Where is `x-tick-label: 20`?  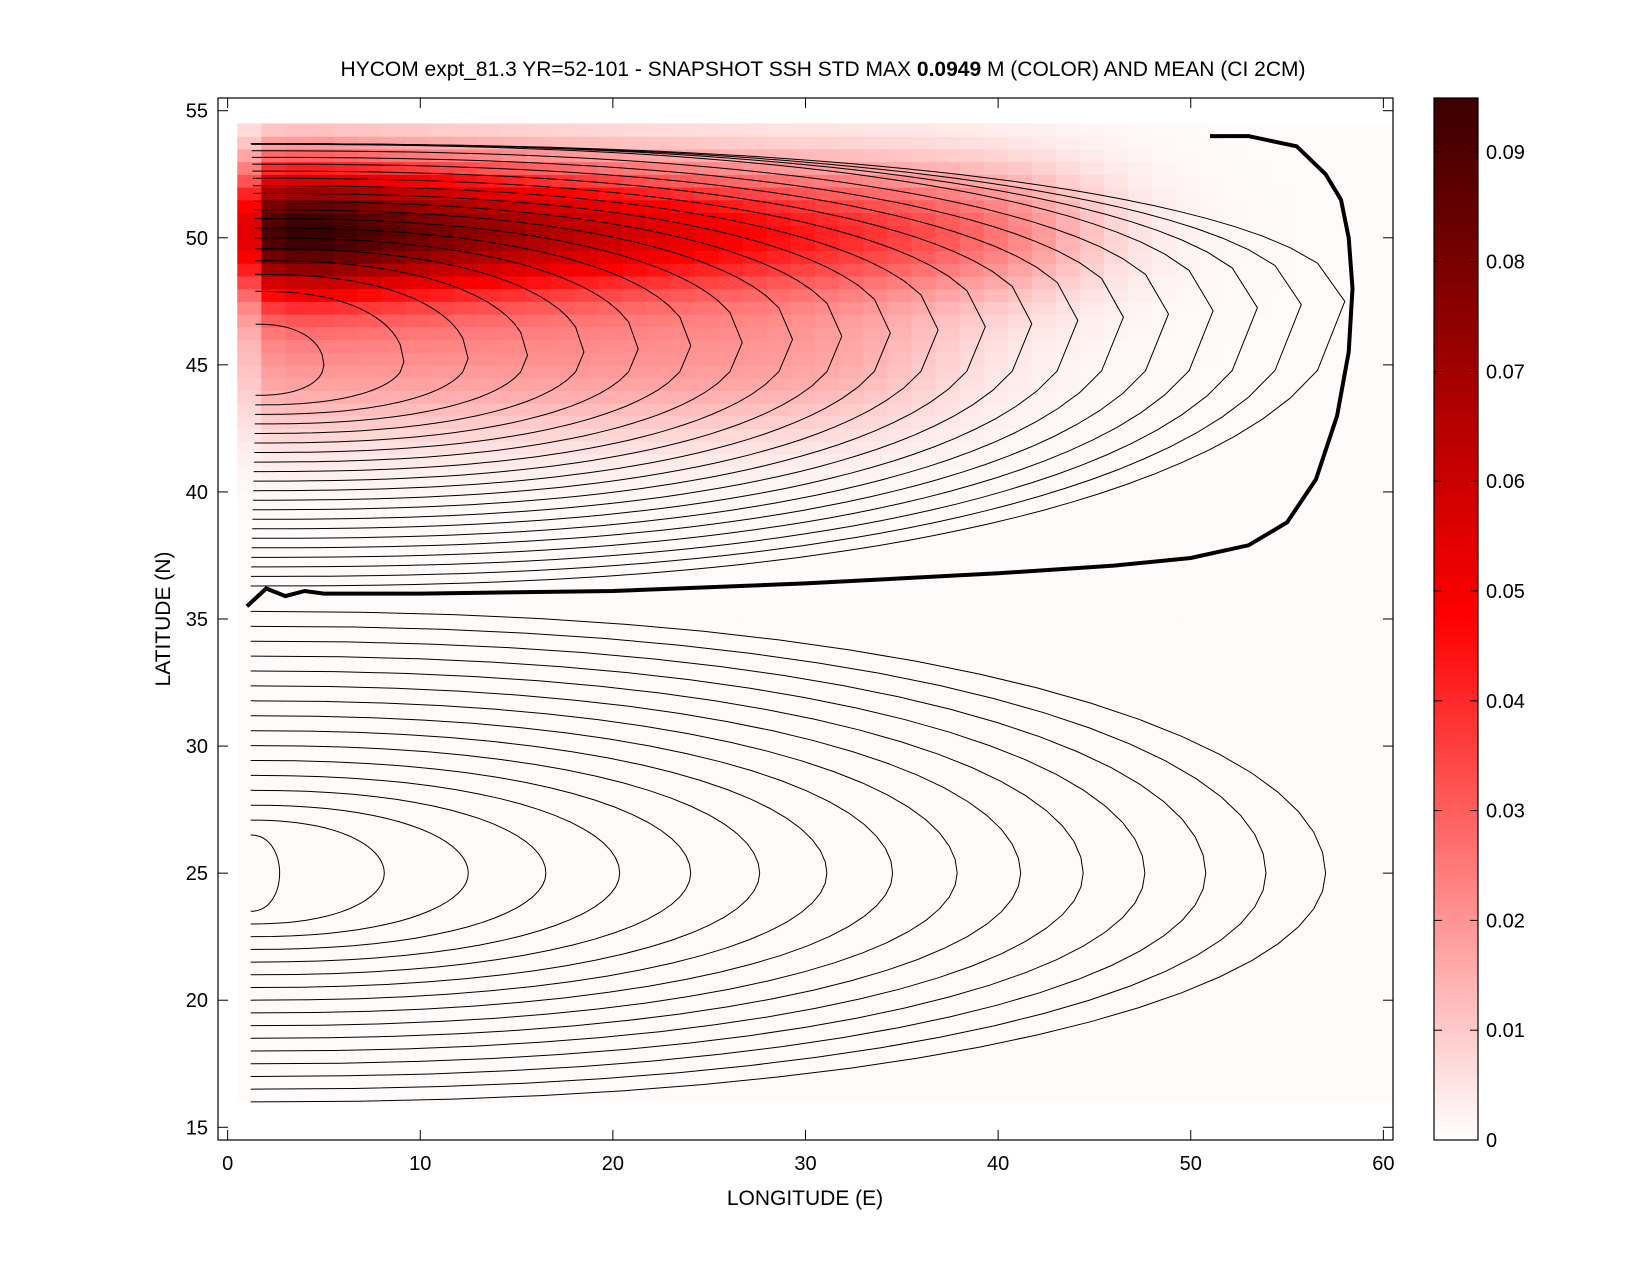 x-tick-label: 20 is located at coordinates (613, 1164).